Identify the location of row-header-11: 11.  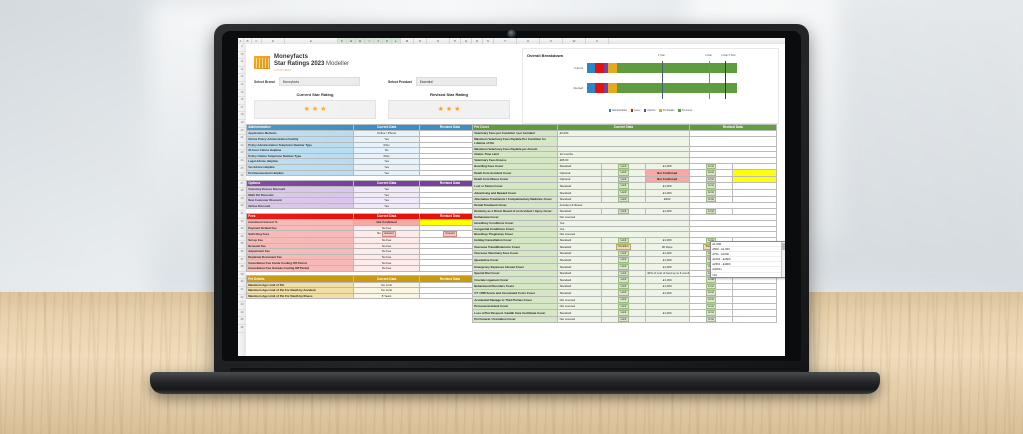
(242, 63).